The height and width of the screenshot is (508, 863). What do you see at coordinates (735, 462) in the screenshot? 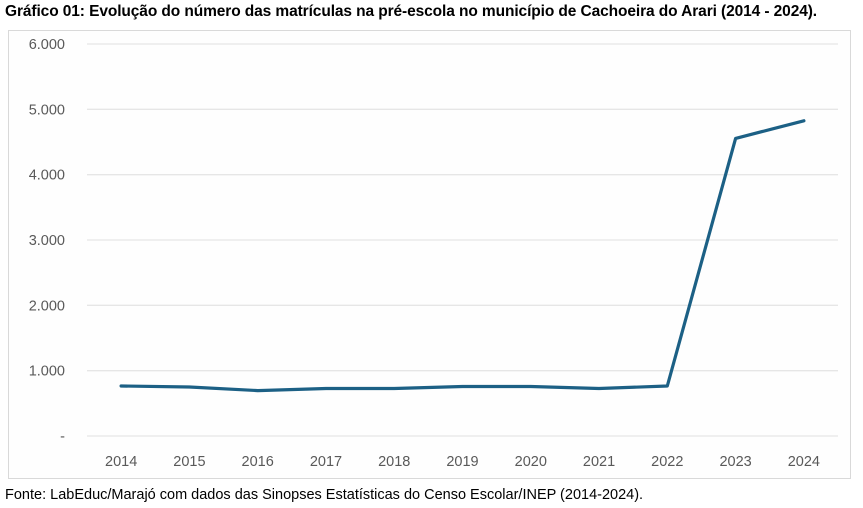
I see `x-tick-label: 2023` at bounding box center [735, 462].